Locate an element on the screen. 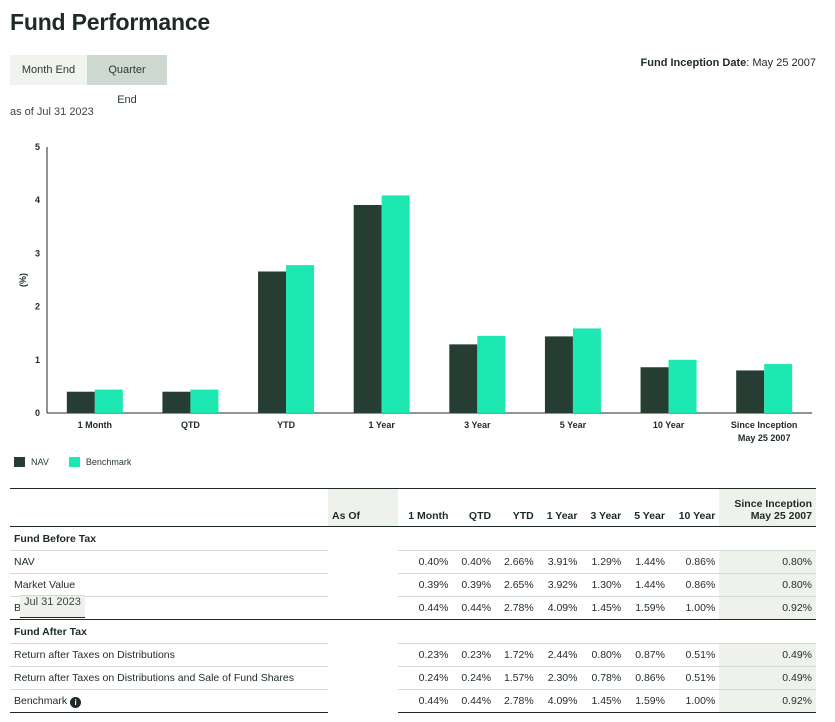 This screenshot has height=722, width=835. table-cell: 1.57% is located at coordinates (516, 678).